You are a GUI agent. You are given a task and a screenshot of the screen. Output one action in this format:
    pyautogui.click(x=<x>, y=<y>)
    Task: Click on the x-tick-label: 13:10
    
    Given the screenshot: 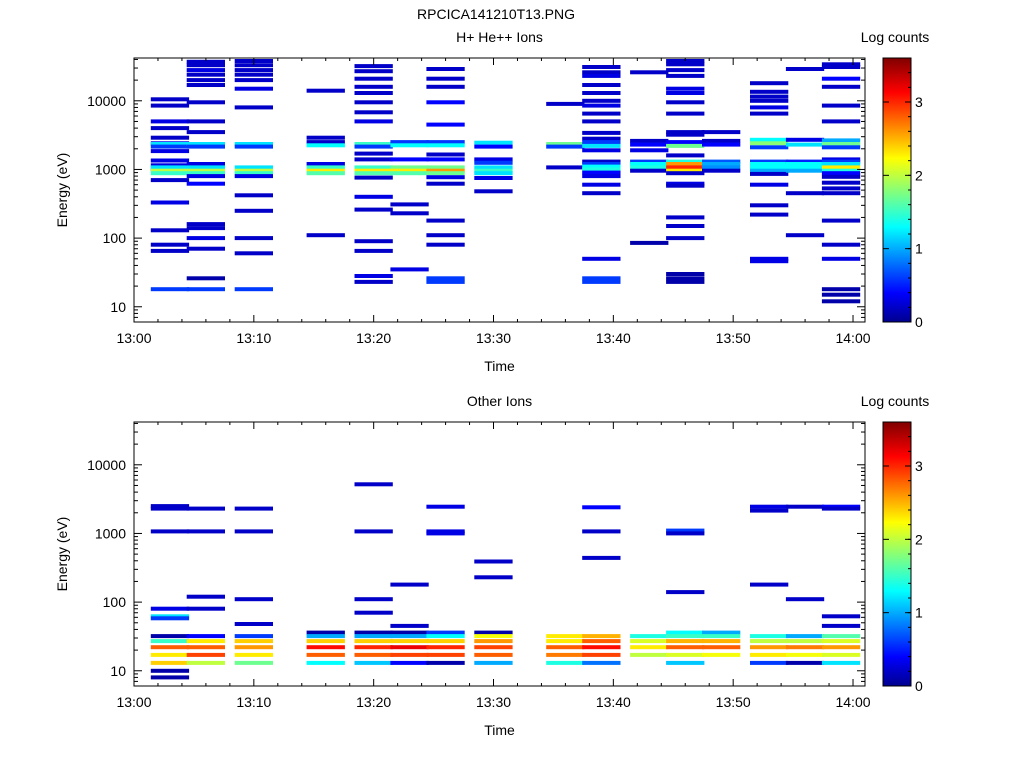 What is the action you would take?
    pyautogui.click(x=253, y=702)
    